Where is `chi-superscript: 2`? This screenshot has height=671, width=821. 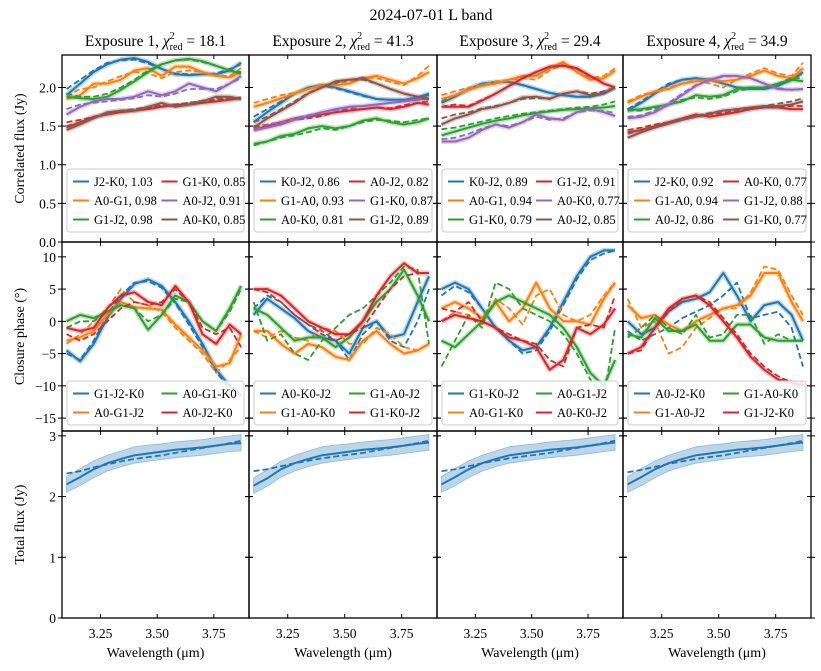
chi-superscript: 2 is located at coordinates (546, 36).